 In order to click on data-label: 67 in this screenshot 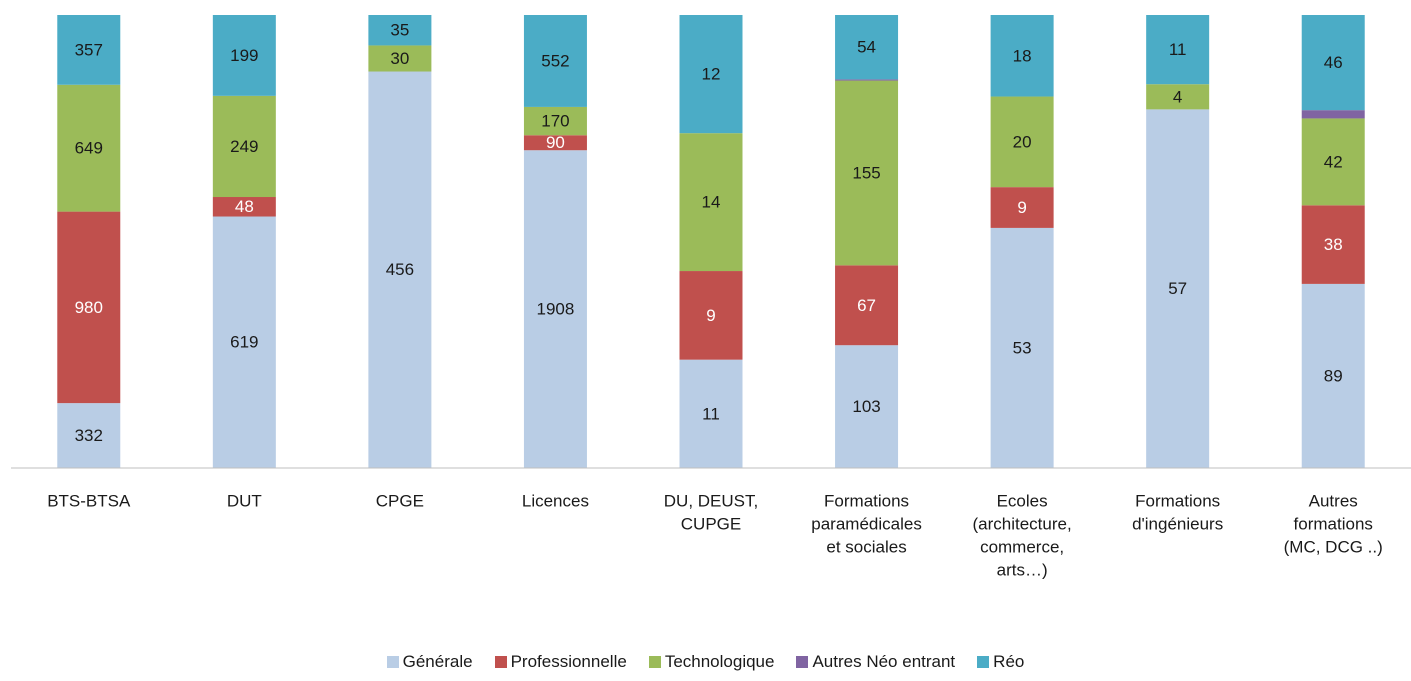, I will do `click(866, 305)`.